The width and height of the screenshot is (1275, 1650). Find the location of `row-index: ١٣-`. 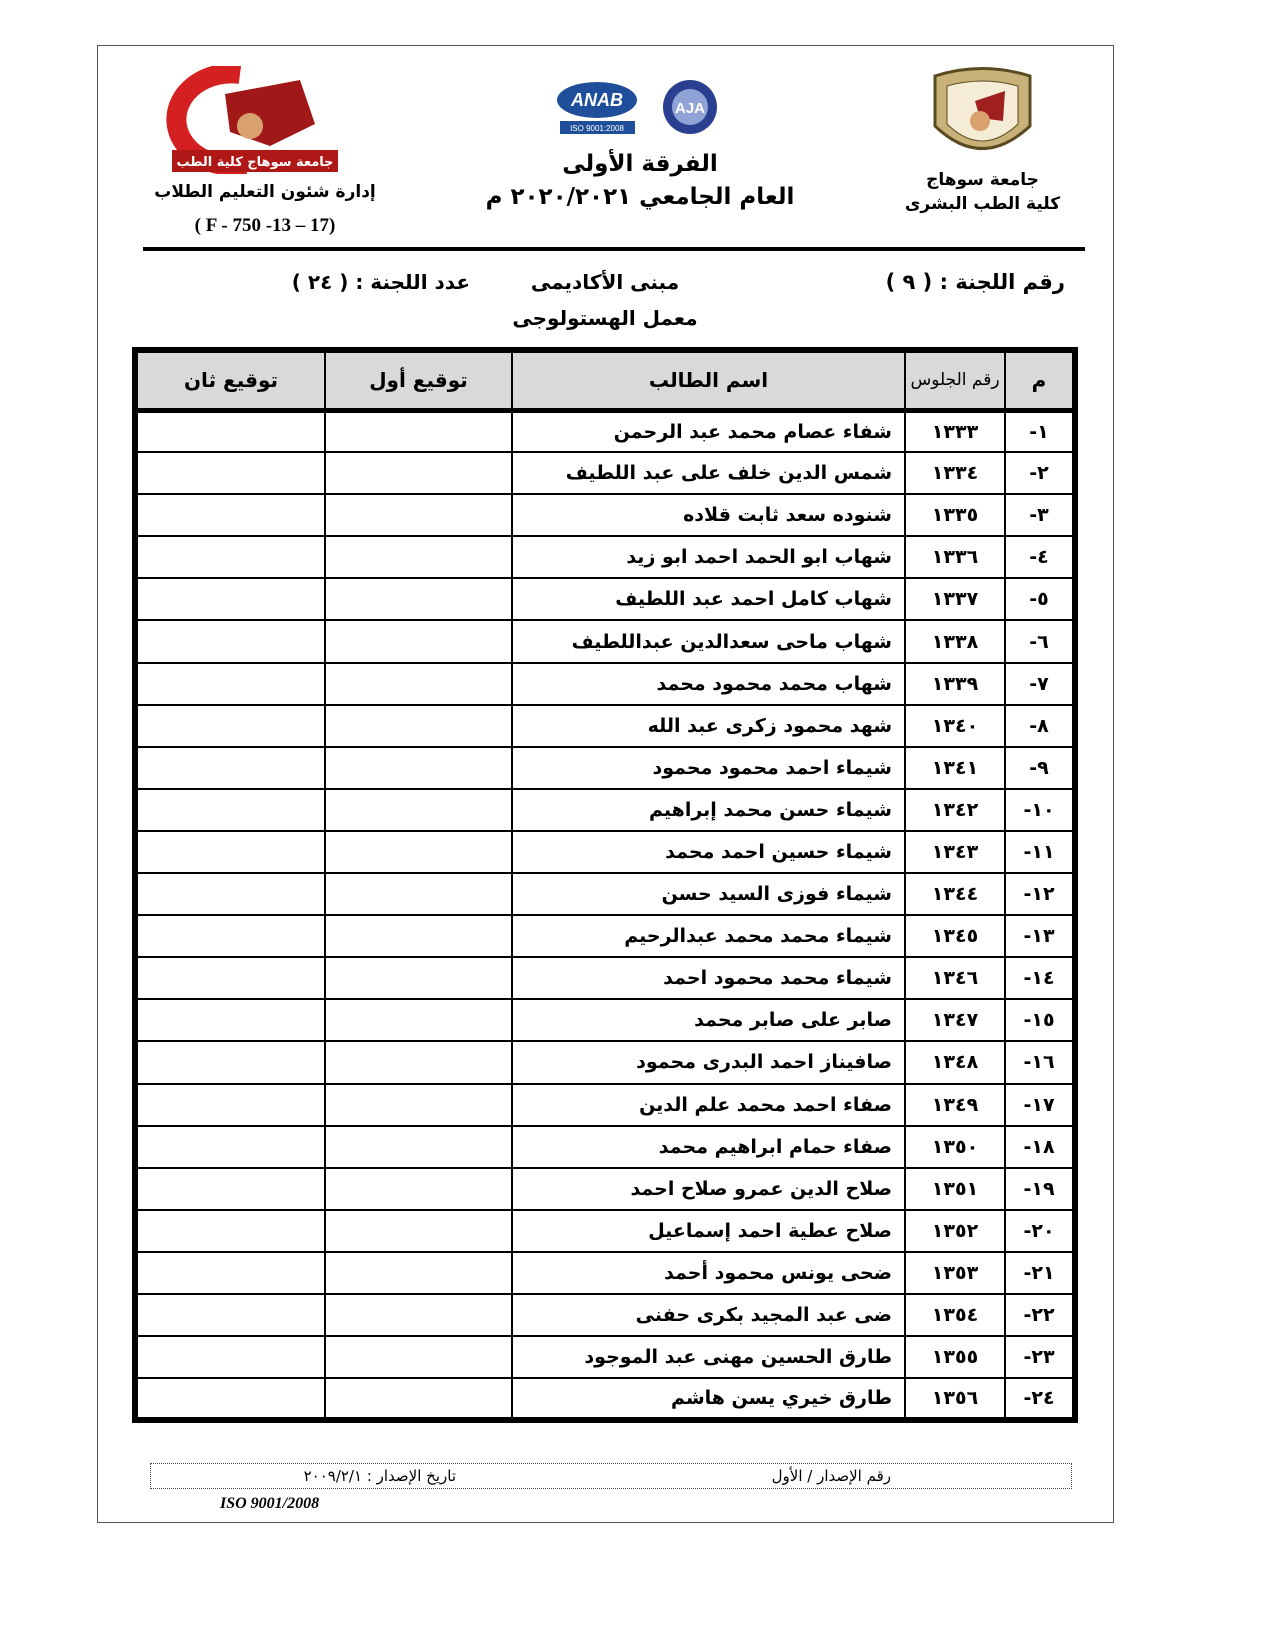

row-index: ١٣- is located at coordinates (1040, 936).